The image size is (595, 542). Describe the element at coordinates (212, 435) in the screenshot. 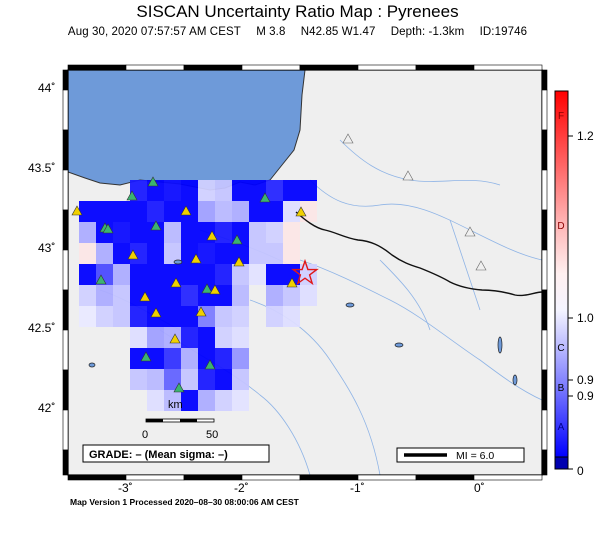

I see `scale-end: 50` at that location.